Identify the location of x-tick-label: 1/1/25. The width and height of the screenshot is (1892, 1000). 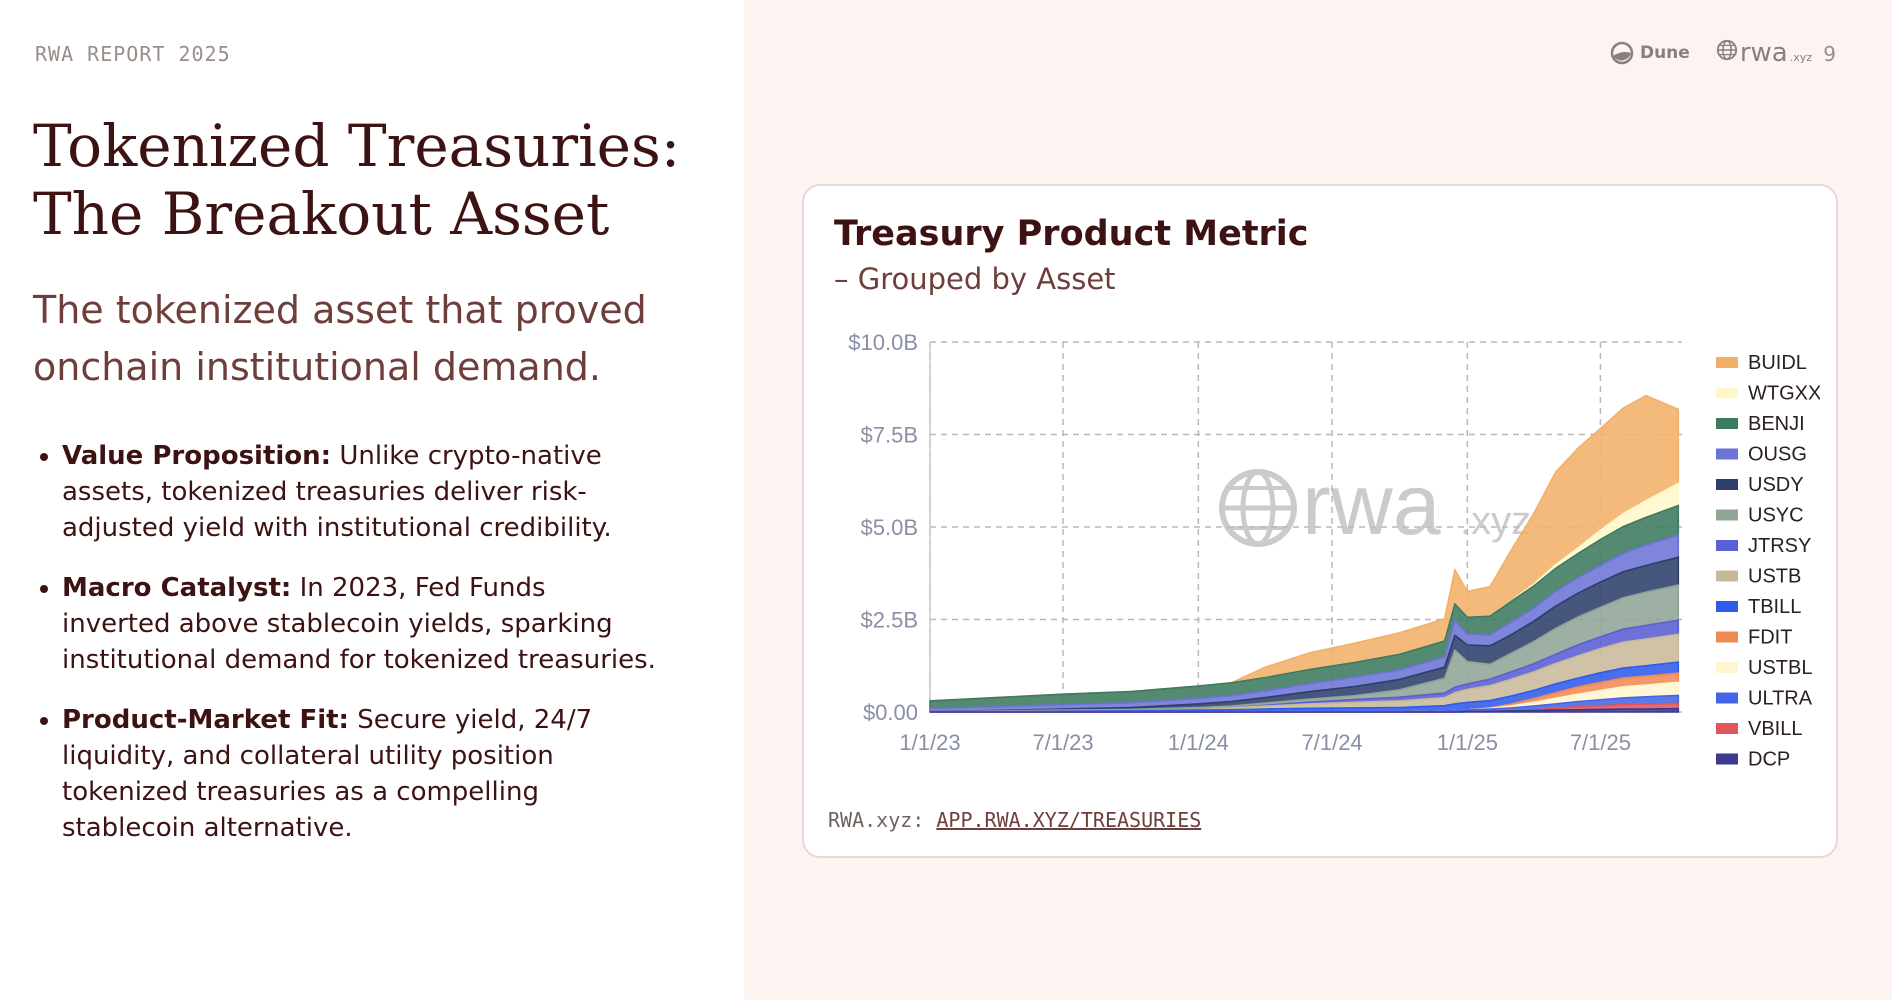
(1467, 742).